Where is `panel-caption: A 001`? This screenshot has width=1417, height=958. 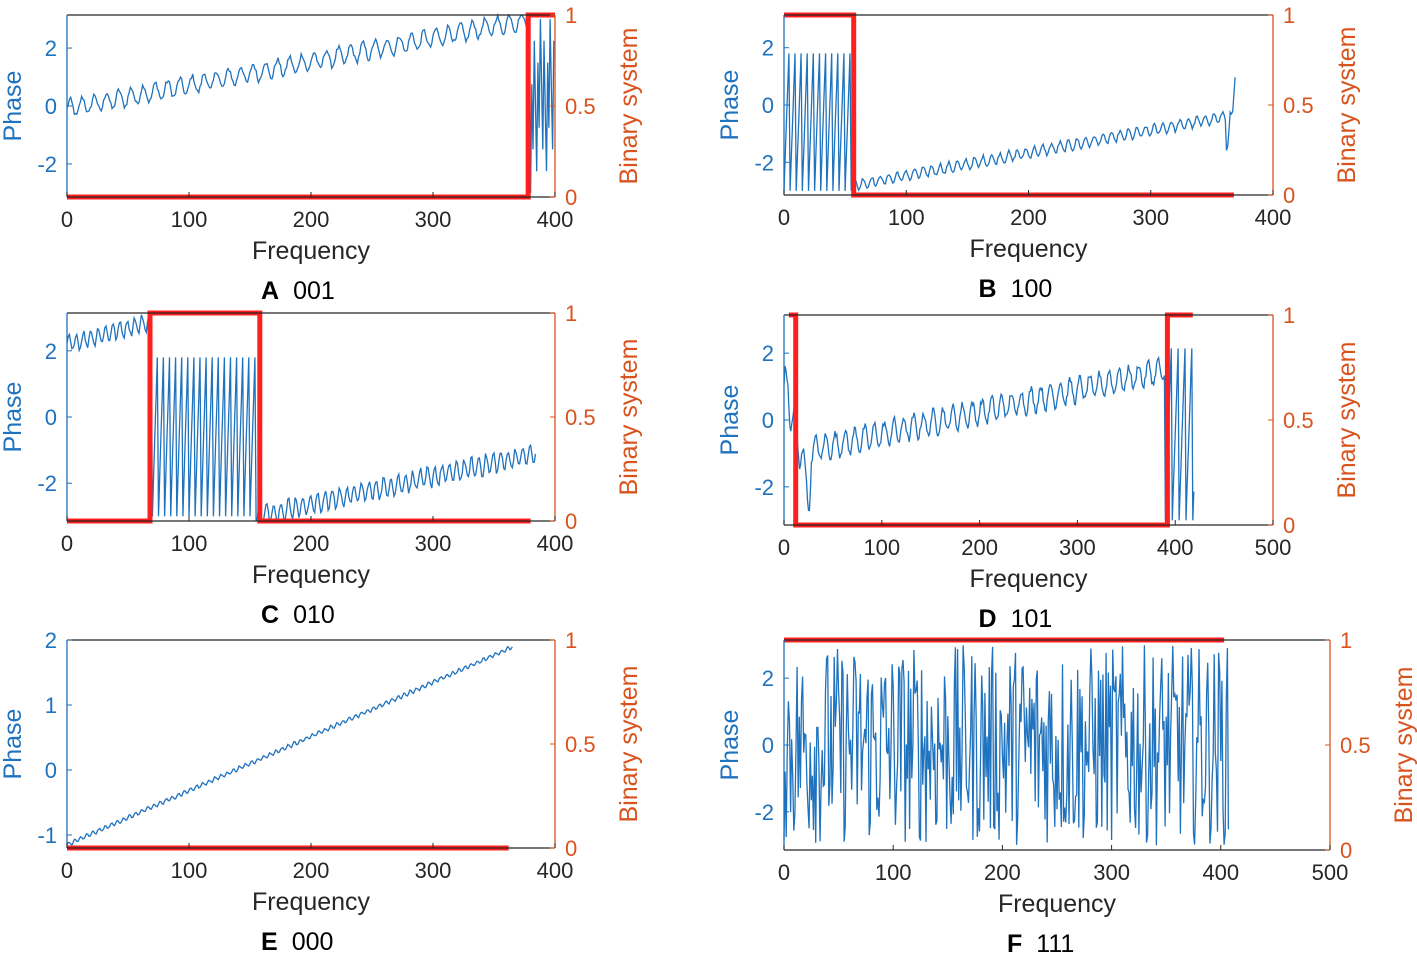
panel-caption: A 001 is located at coordinates (298, 291).